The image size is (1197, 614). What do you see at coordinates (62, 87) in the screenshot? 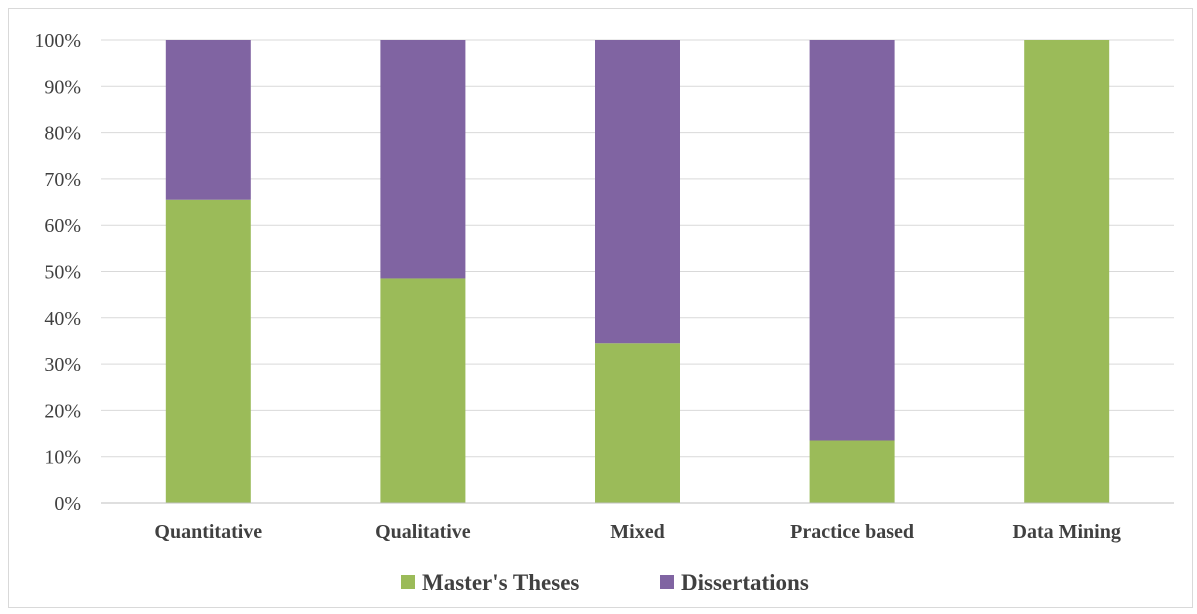
I see `y-tick-label: 90%` at bounding box center [62, 87].